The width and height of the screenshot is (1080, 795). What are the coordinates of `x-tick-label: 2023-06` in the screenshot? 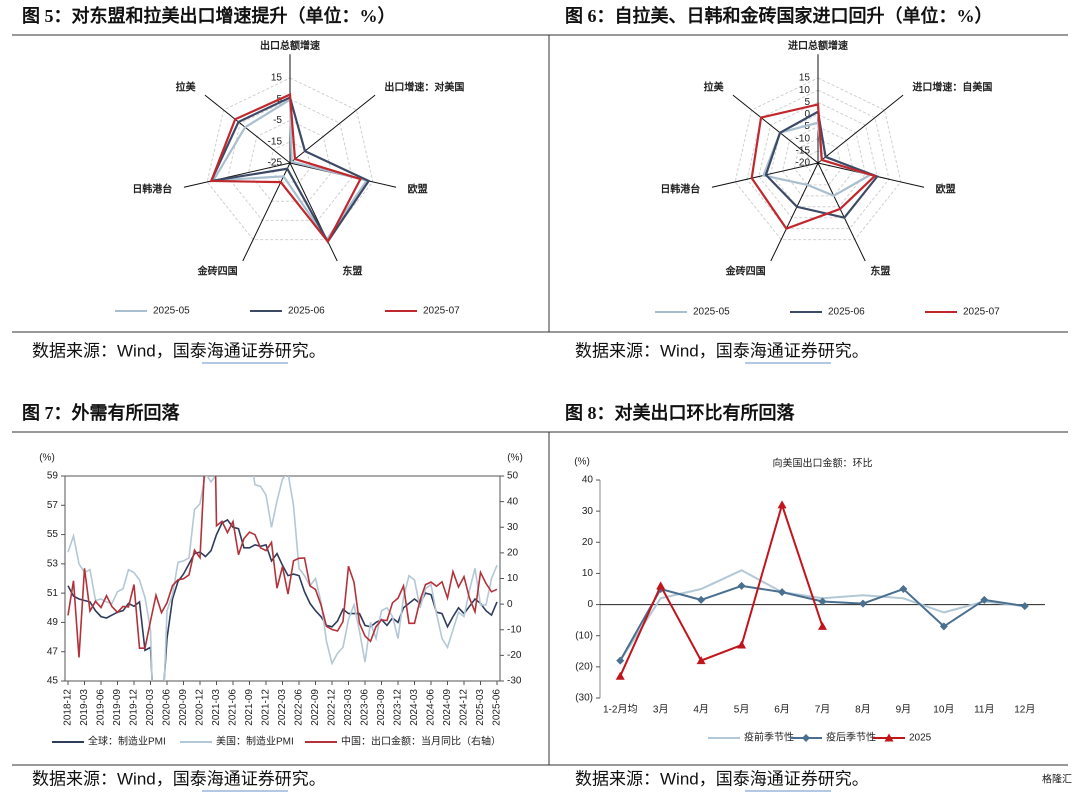 It's located at (365, 707).